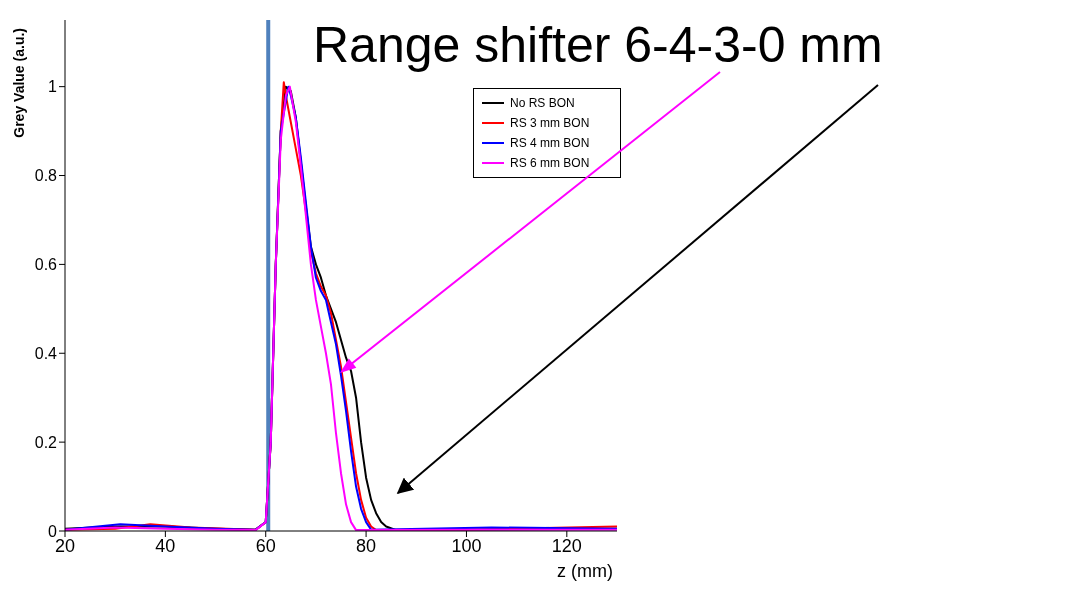 The image size is (1065, 608). Describe the element at coordinates (598, 45) in the screenshot. I see `annotation: Range shifter 6-4-3-0 mm` at that location.